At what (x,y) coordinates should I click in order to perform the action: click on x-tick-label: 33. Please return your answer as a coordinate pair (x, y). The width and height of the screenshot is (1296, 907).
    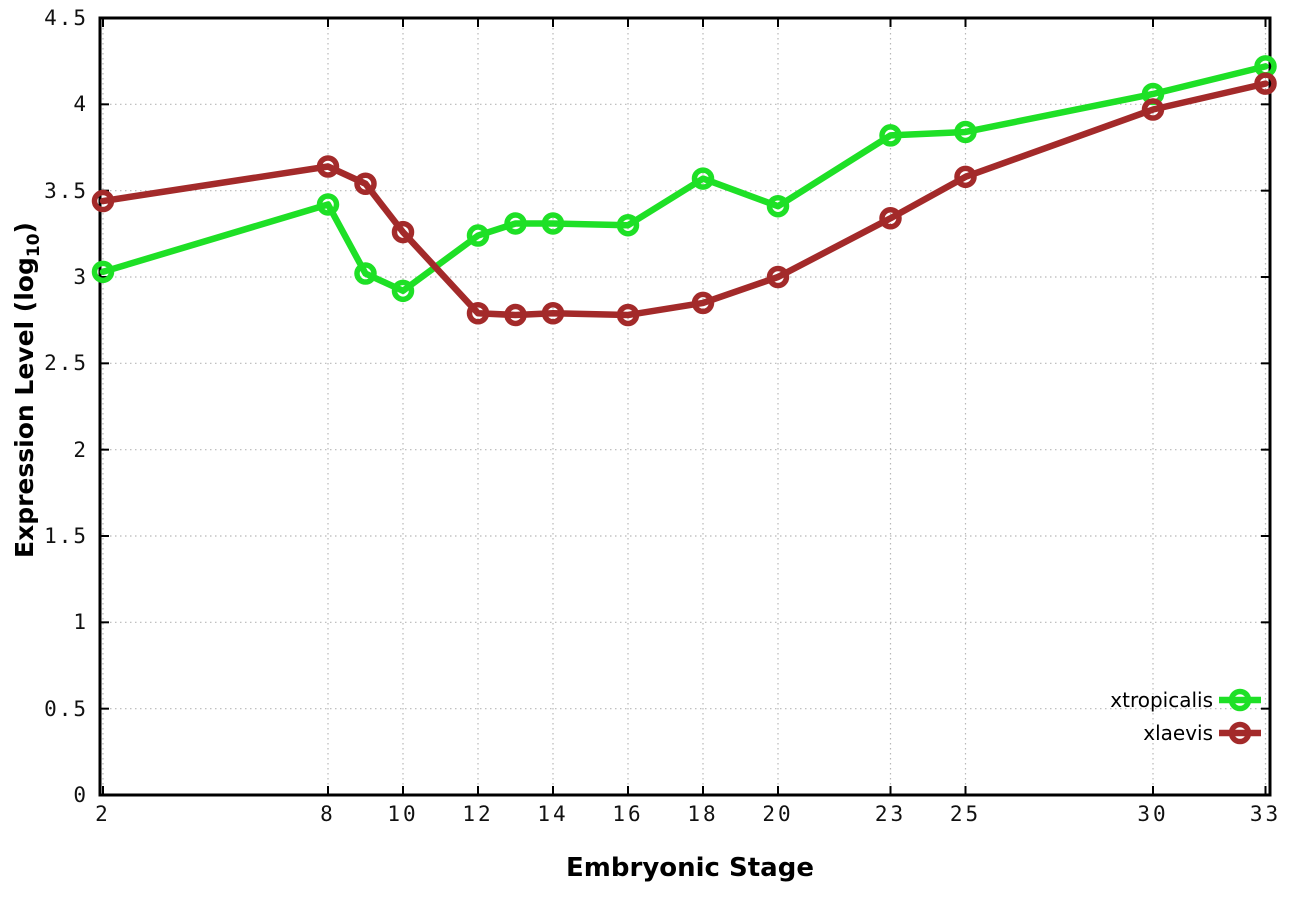
    Looking at the image, I should click on (1265, 814).